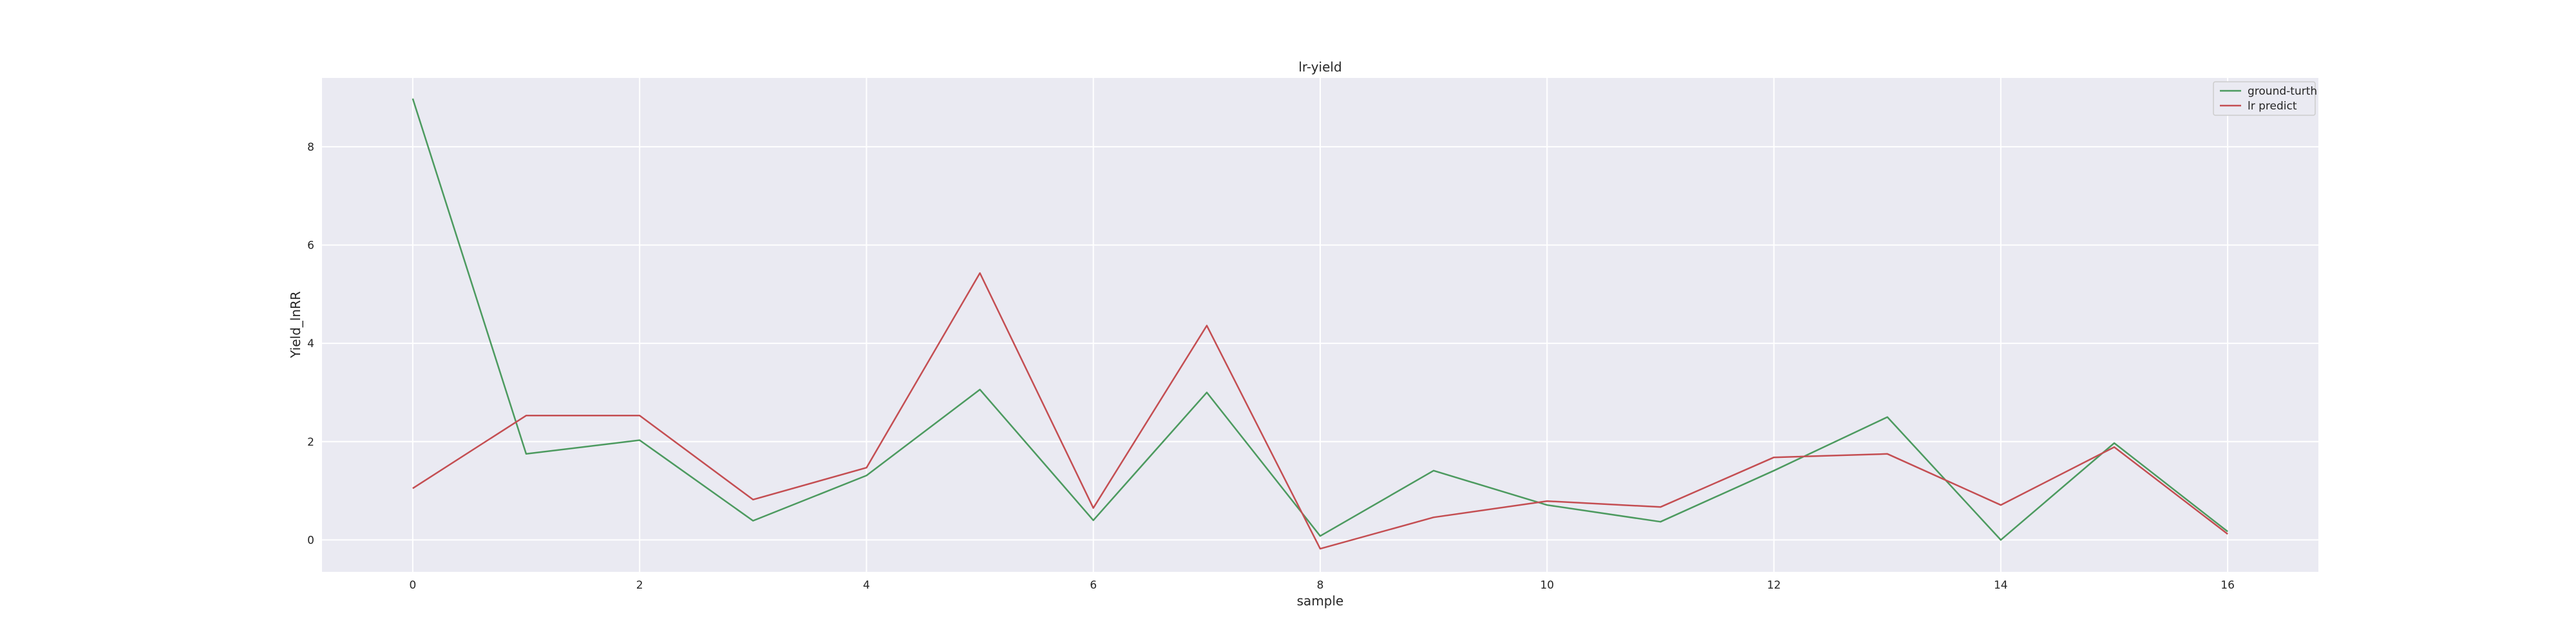 This screenshot has width=2576, height=644. What do you see at coordinates (2272, 107) in the screenshot?
I see `legend-label-lr-predict: lr predict` at bounding box center [2272, 107].